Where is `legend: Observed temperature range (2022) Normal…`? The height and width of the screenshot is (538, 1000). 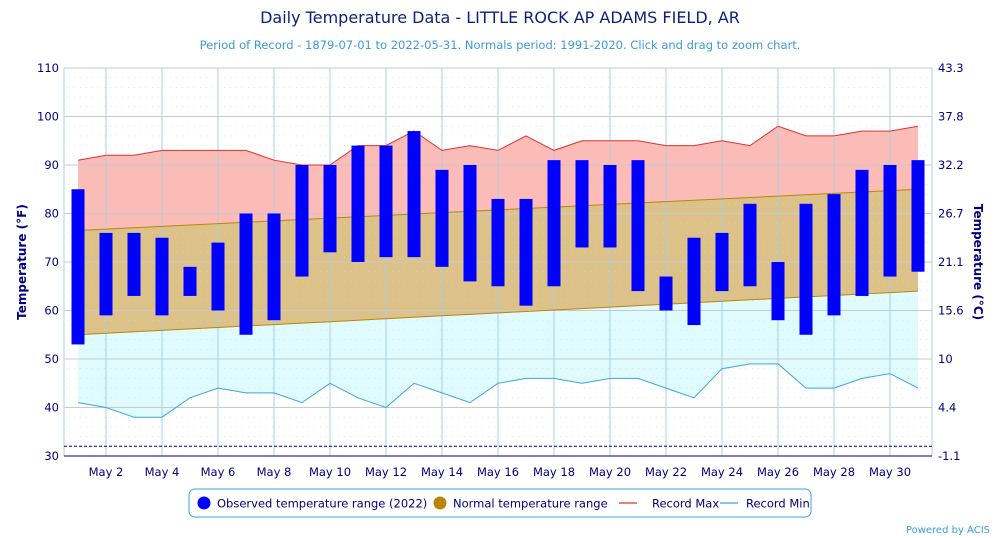
legend: Observed temperature range (2022) Normal… is located at coordinates (500, 503).